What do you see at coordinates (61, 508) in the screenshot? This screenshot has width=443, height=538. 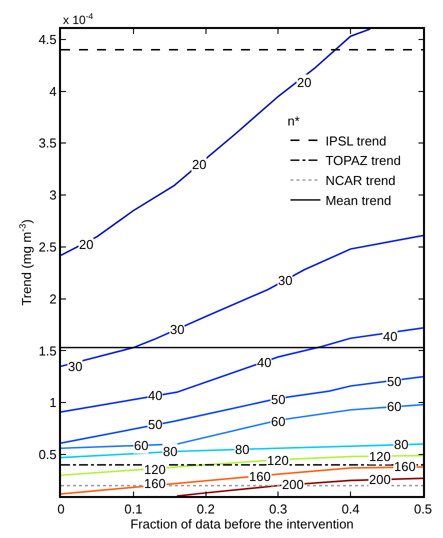 I see `x-tick-label: 0` at bounding box center [61, 508].